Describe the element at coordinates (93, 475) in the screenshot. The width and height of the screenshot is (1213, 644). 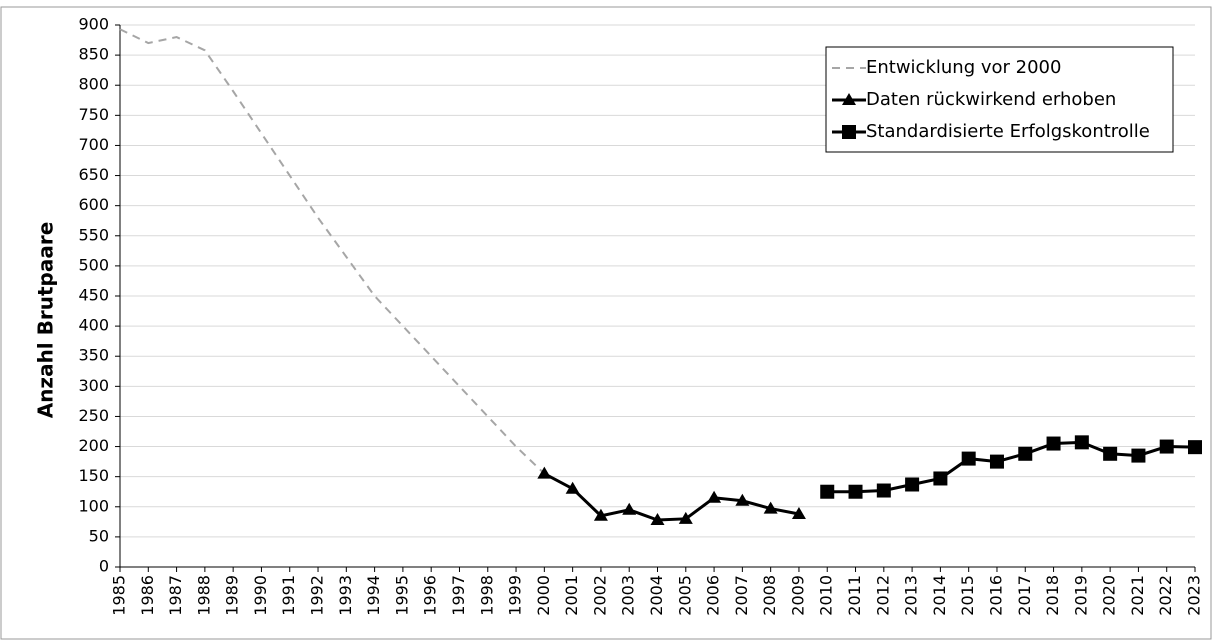
I see `y-tick-label: 150` at that location.